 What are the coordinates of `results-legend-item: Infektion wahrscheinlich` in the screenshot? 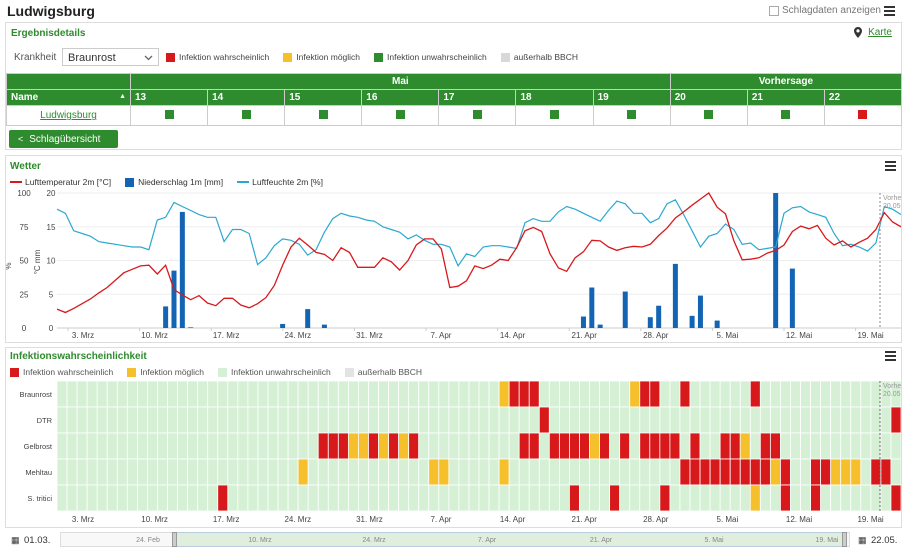 It's located at (217, 57).